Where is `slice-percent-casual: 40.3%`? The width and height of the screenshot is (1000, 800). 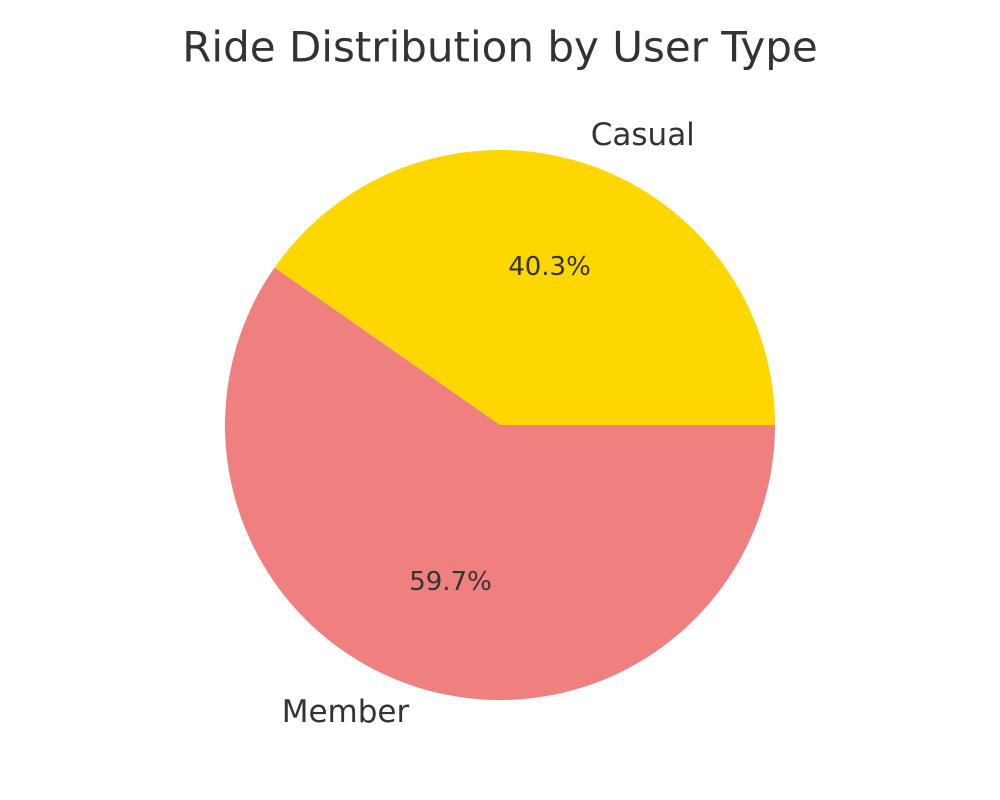
slice-percent-casual: 40.3% is located at coordinates (549, 267).